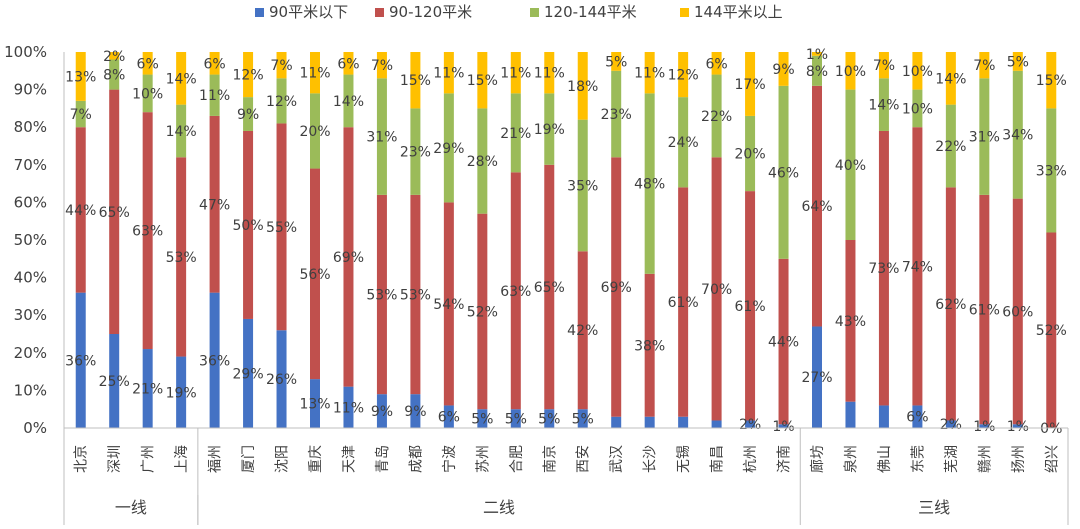 The image size is (1080, 529). I want to click on data-label: 43%, so click(850, 322).